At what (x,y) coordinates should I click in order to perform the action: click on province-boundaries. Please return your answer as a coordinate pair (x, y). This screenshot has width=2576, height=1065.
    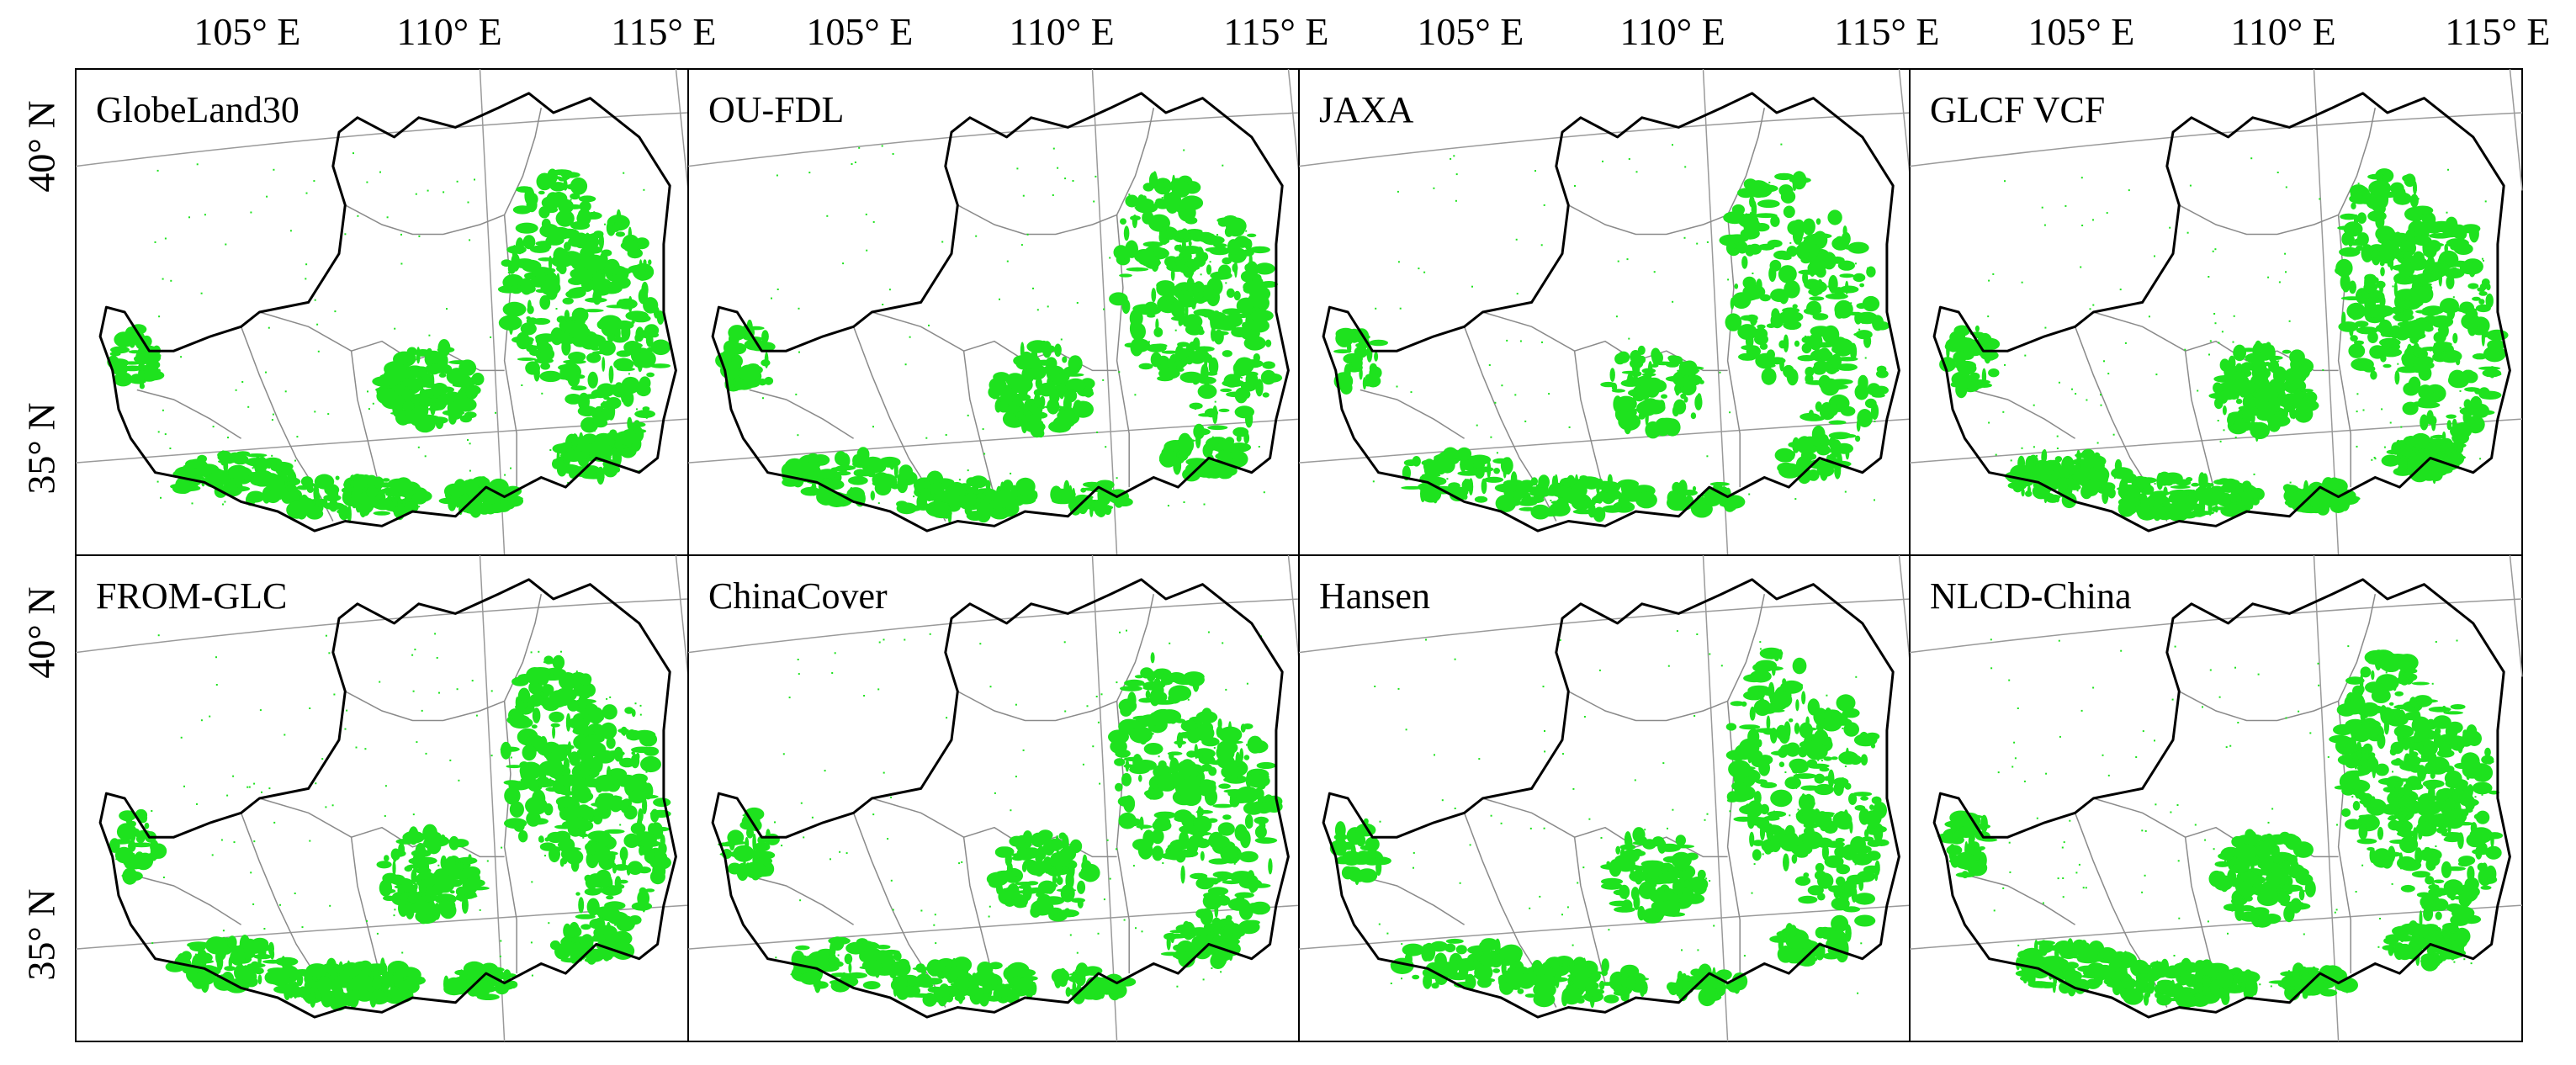
    Looking at the image, I should click on (2173, 315).